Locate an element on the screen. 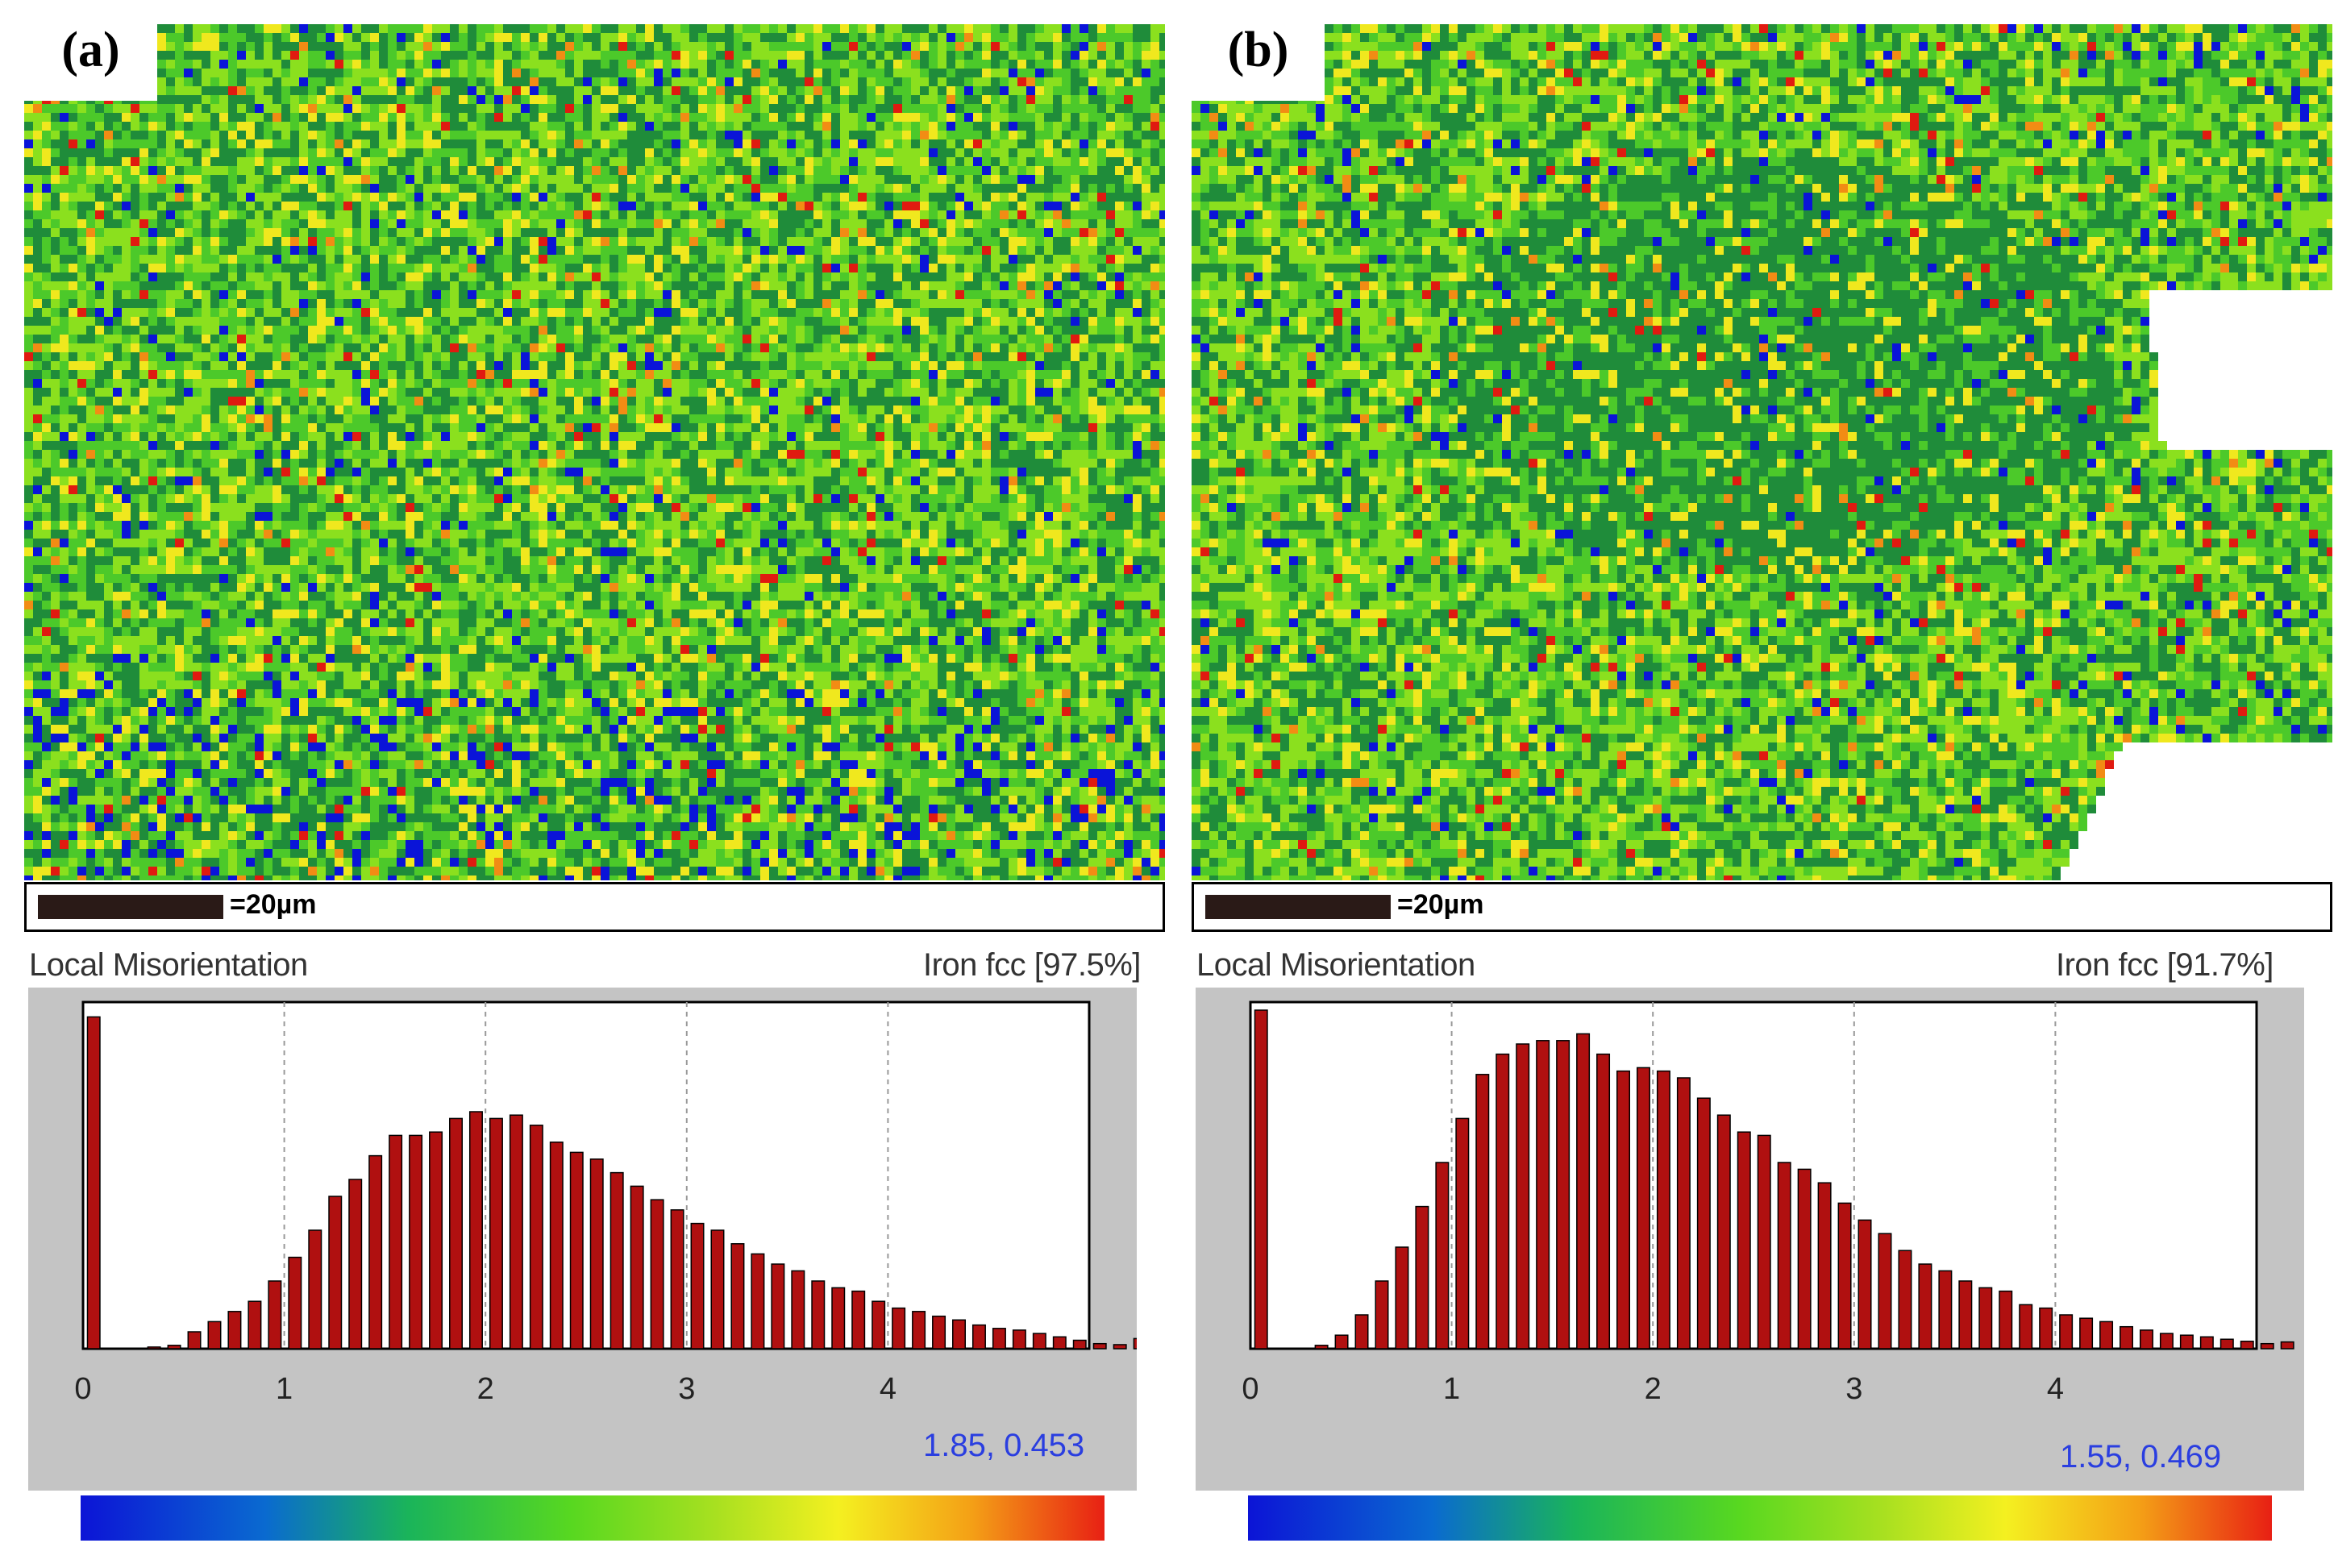 This screenshot has width=2338, height=1568. histogram-stat-readout: 1.85, 0.453 is located at coordinates (1004, 1446).